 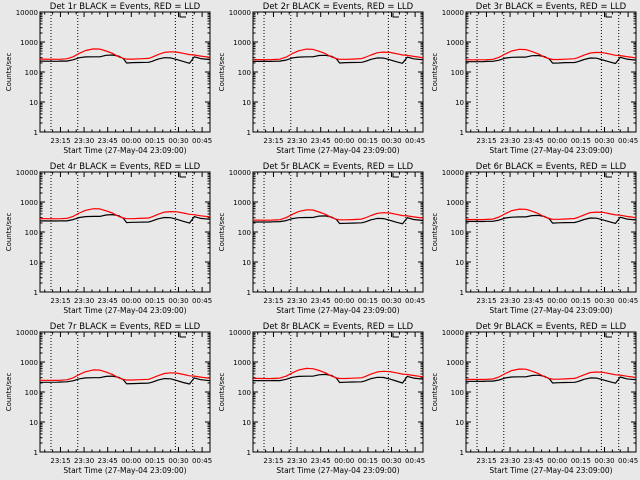 I want to click on panel-title: Det 7r BLACK = Events, RED = LLD, so click(x=125, y=327).